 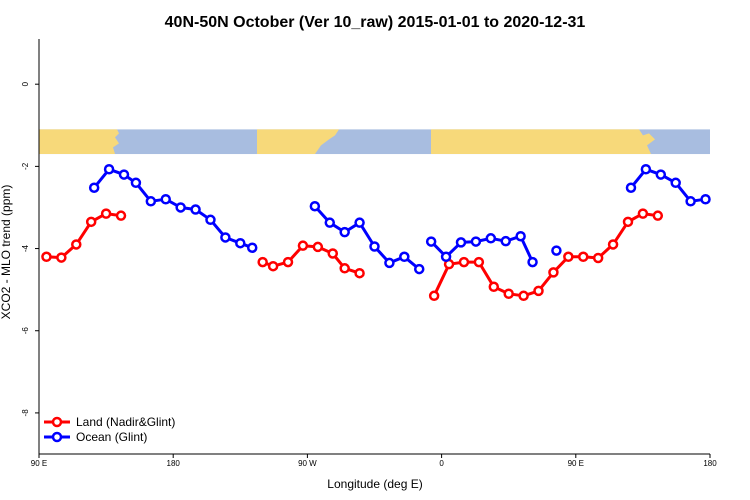 What do you see at coordinates (347, 142) in the screenshot?
I see `map-land` at bounding box center [347, 142].